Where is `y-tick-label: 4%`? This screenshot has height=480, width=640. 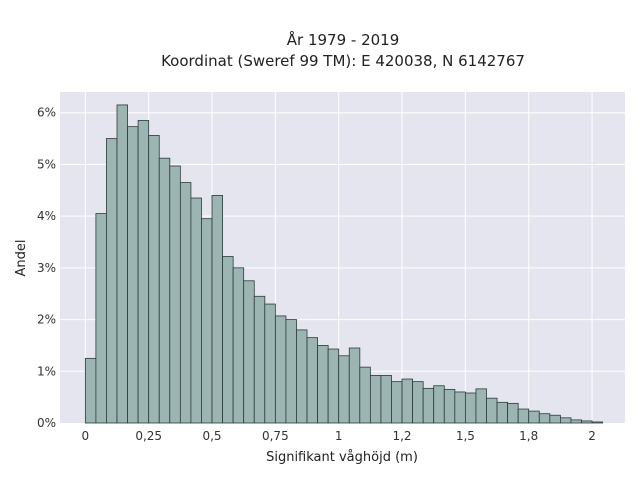
y-tick-label: 4% is located at coordinates (46, 216).